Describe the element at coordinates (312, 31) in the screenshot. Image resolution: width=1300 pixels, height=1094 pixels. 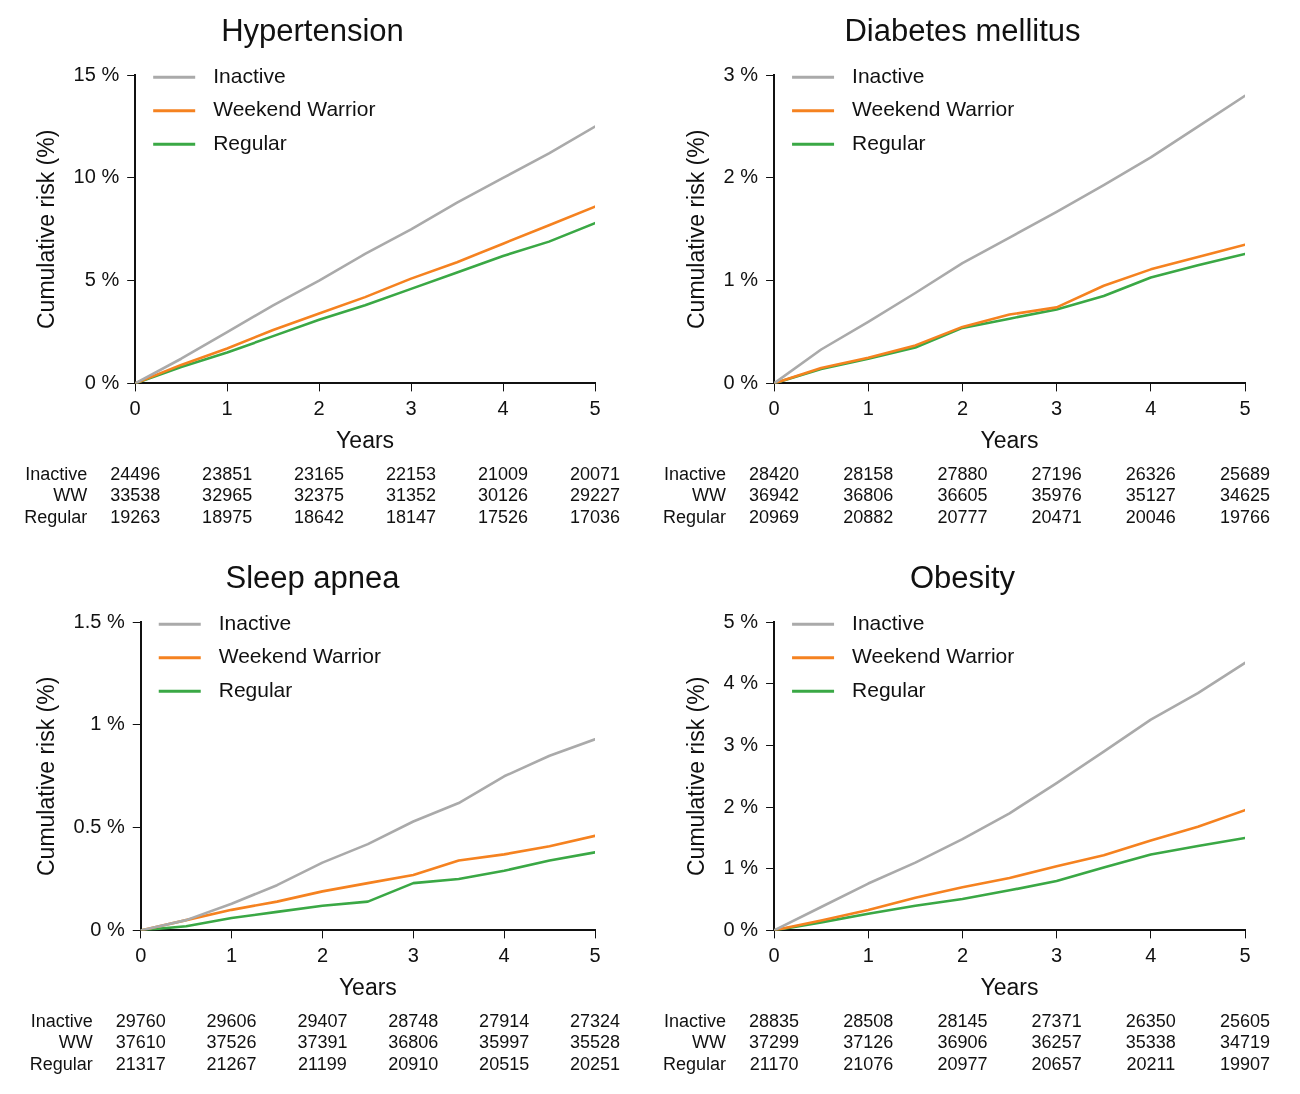
I see `chart-title: Hypertension` at that location.